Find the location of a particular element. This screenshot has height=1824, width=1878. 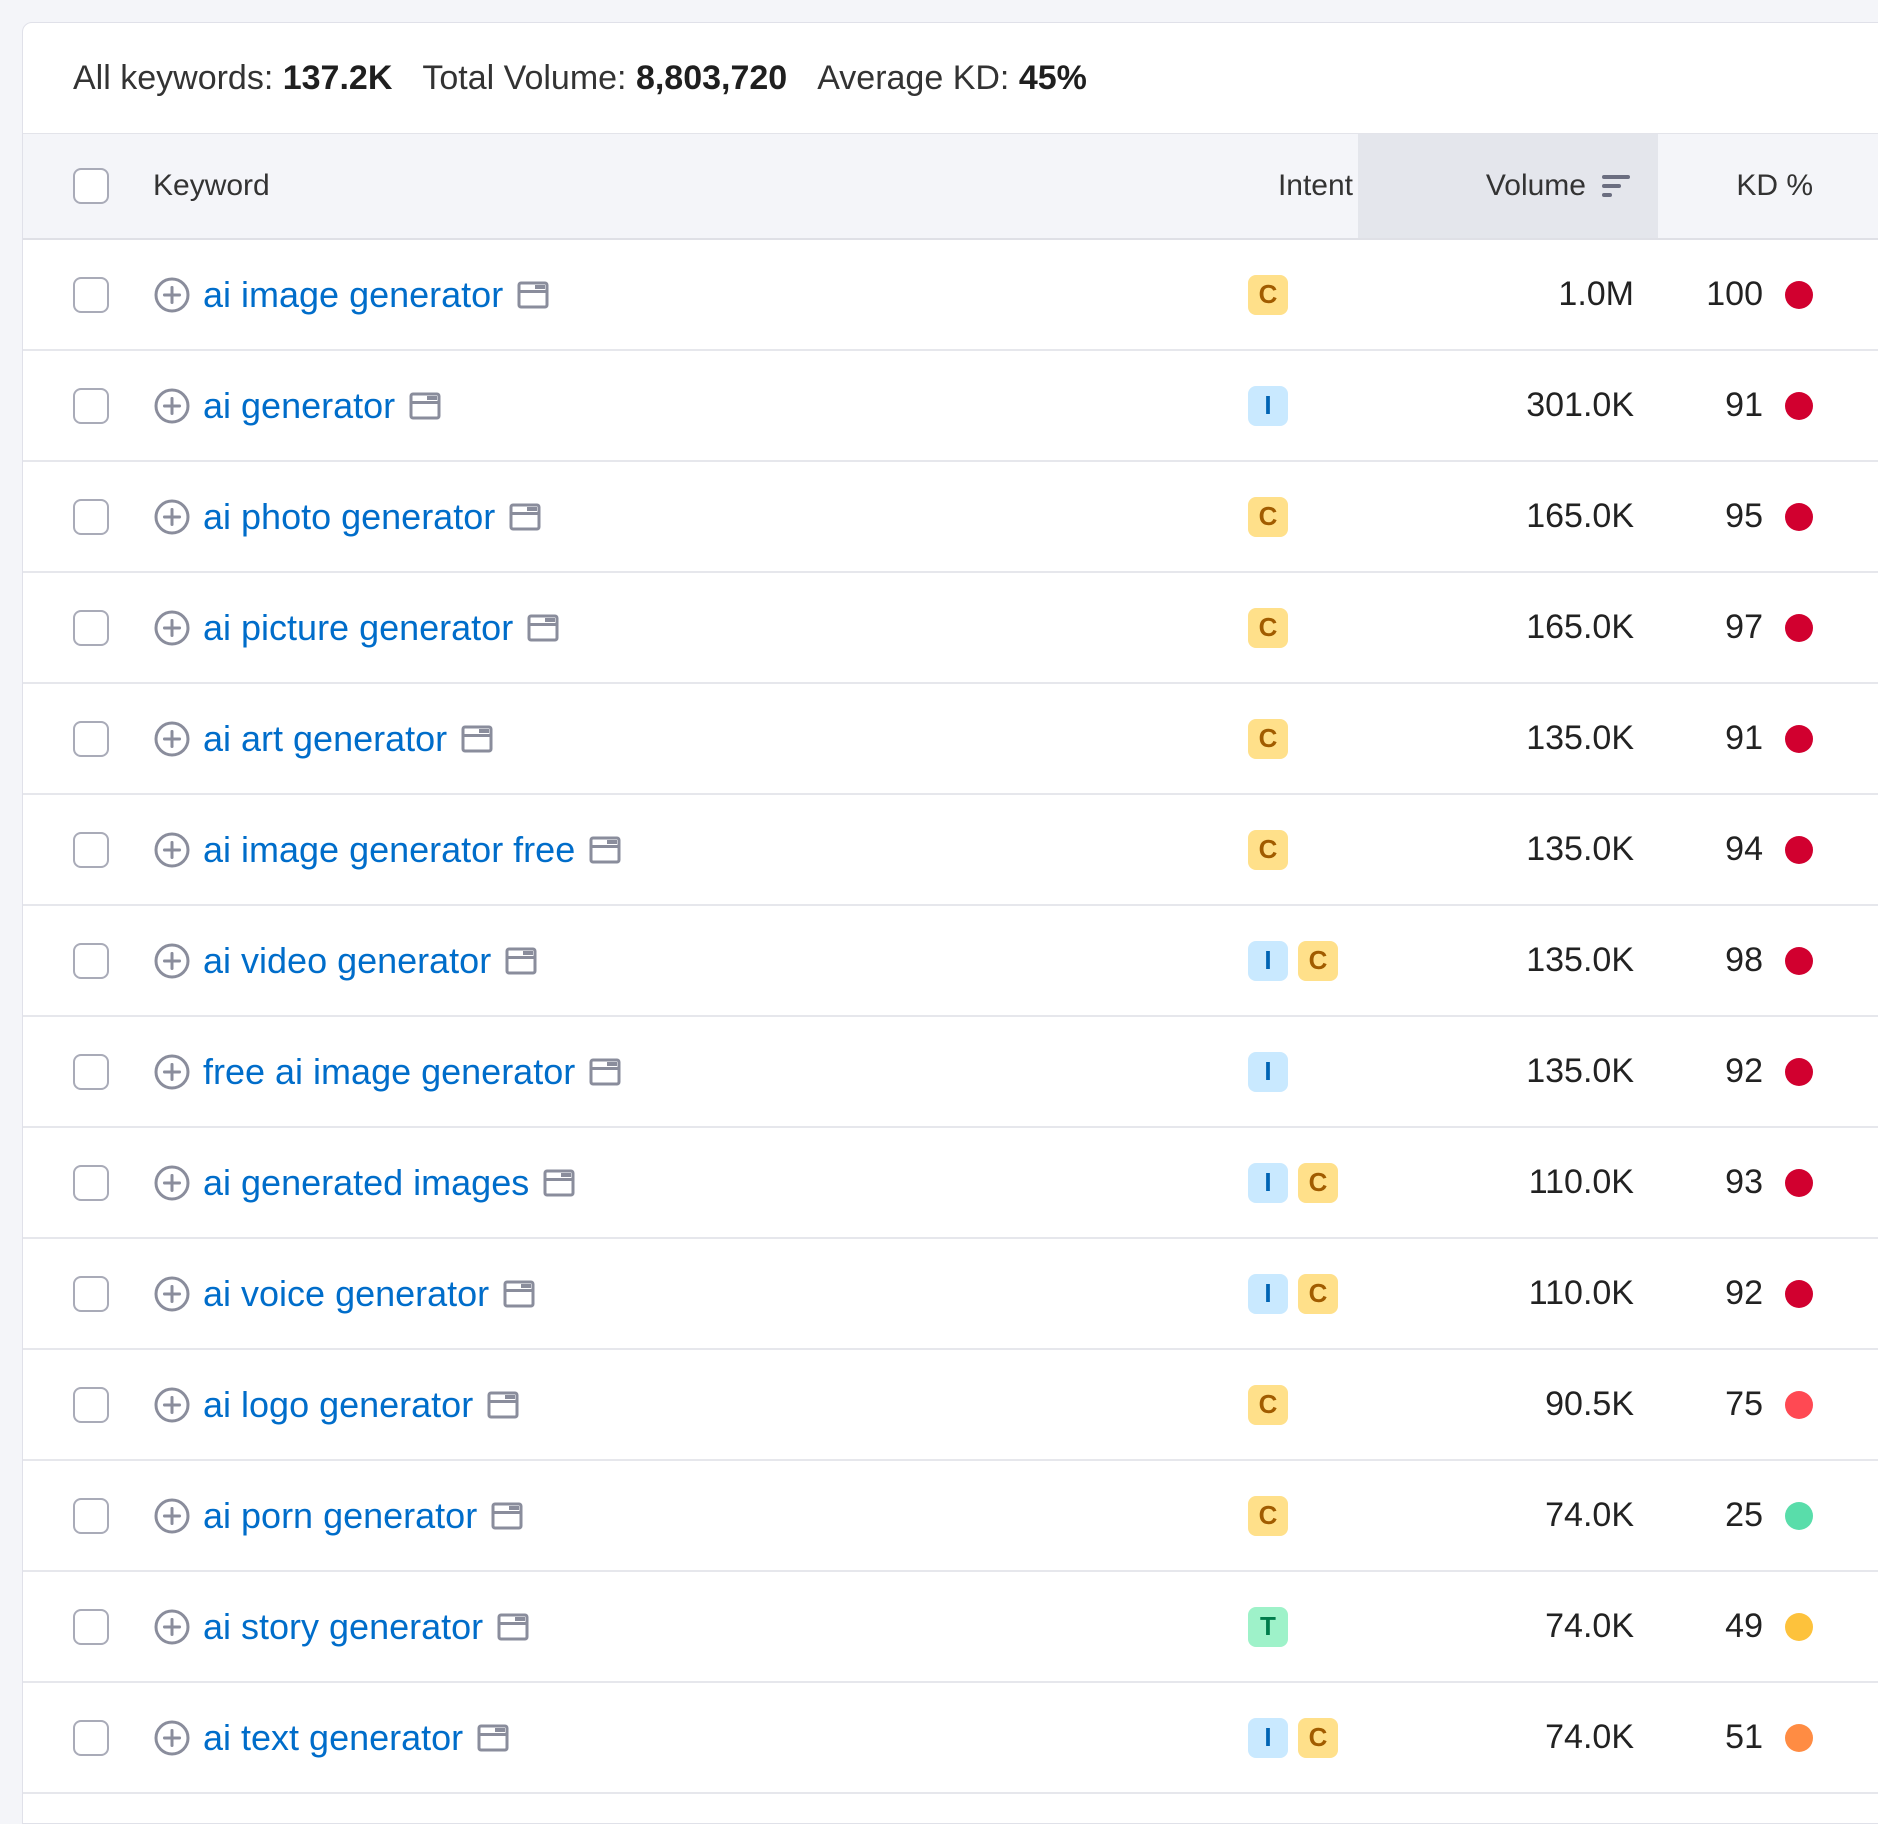

kd-cell: 100 is located at coordinates (1738, 294).